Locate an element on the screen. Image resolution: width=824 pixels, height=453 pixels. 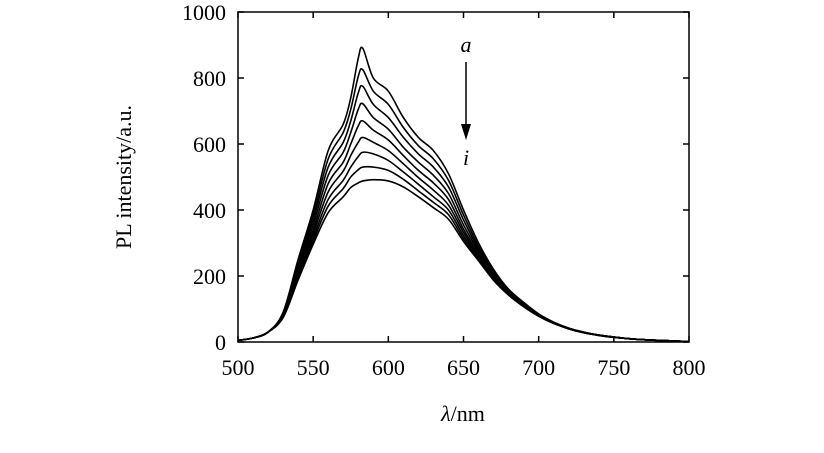
x-tick-label: 600 is located at coordinates (388, 367).